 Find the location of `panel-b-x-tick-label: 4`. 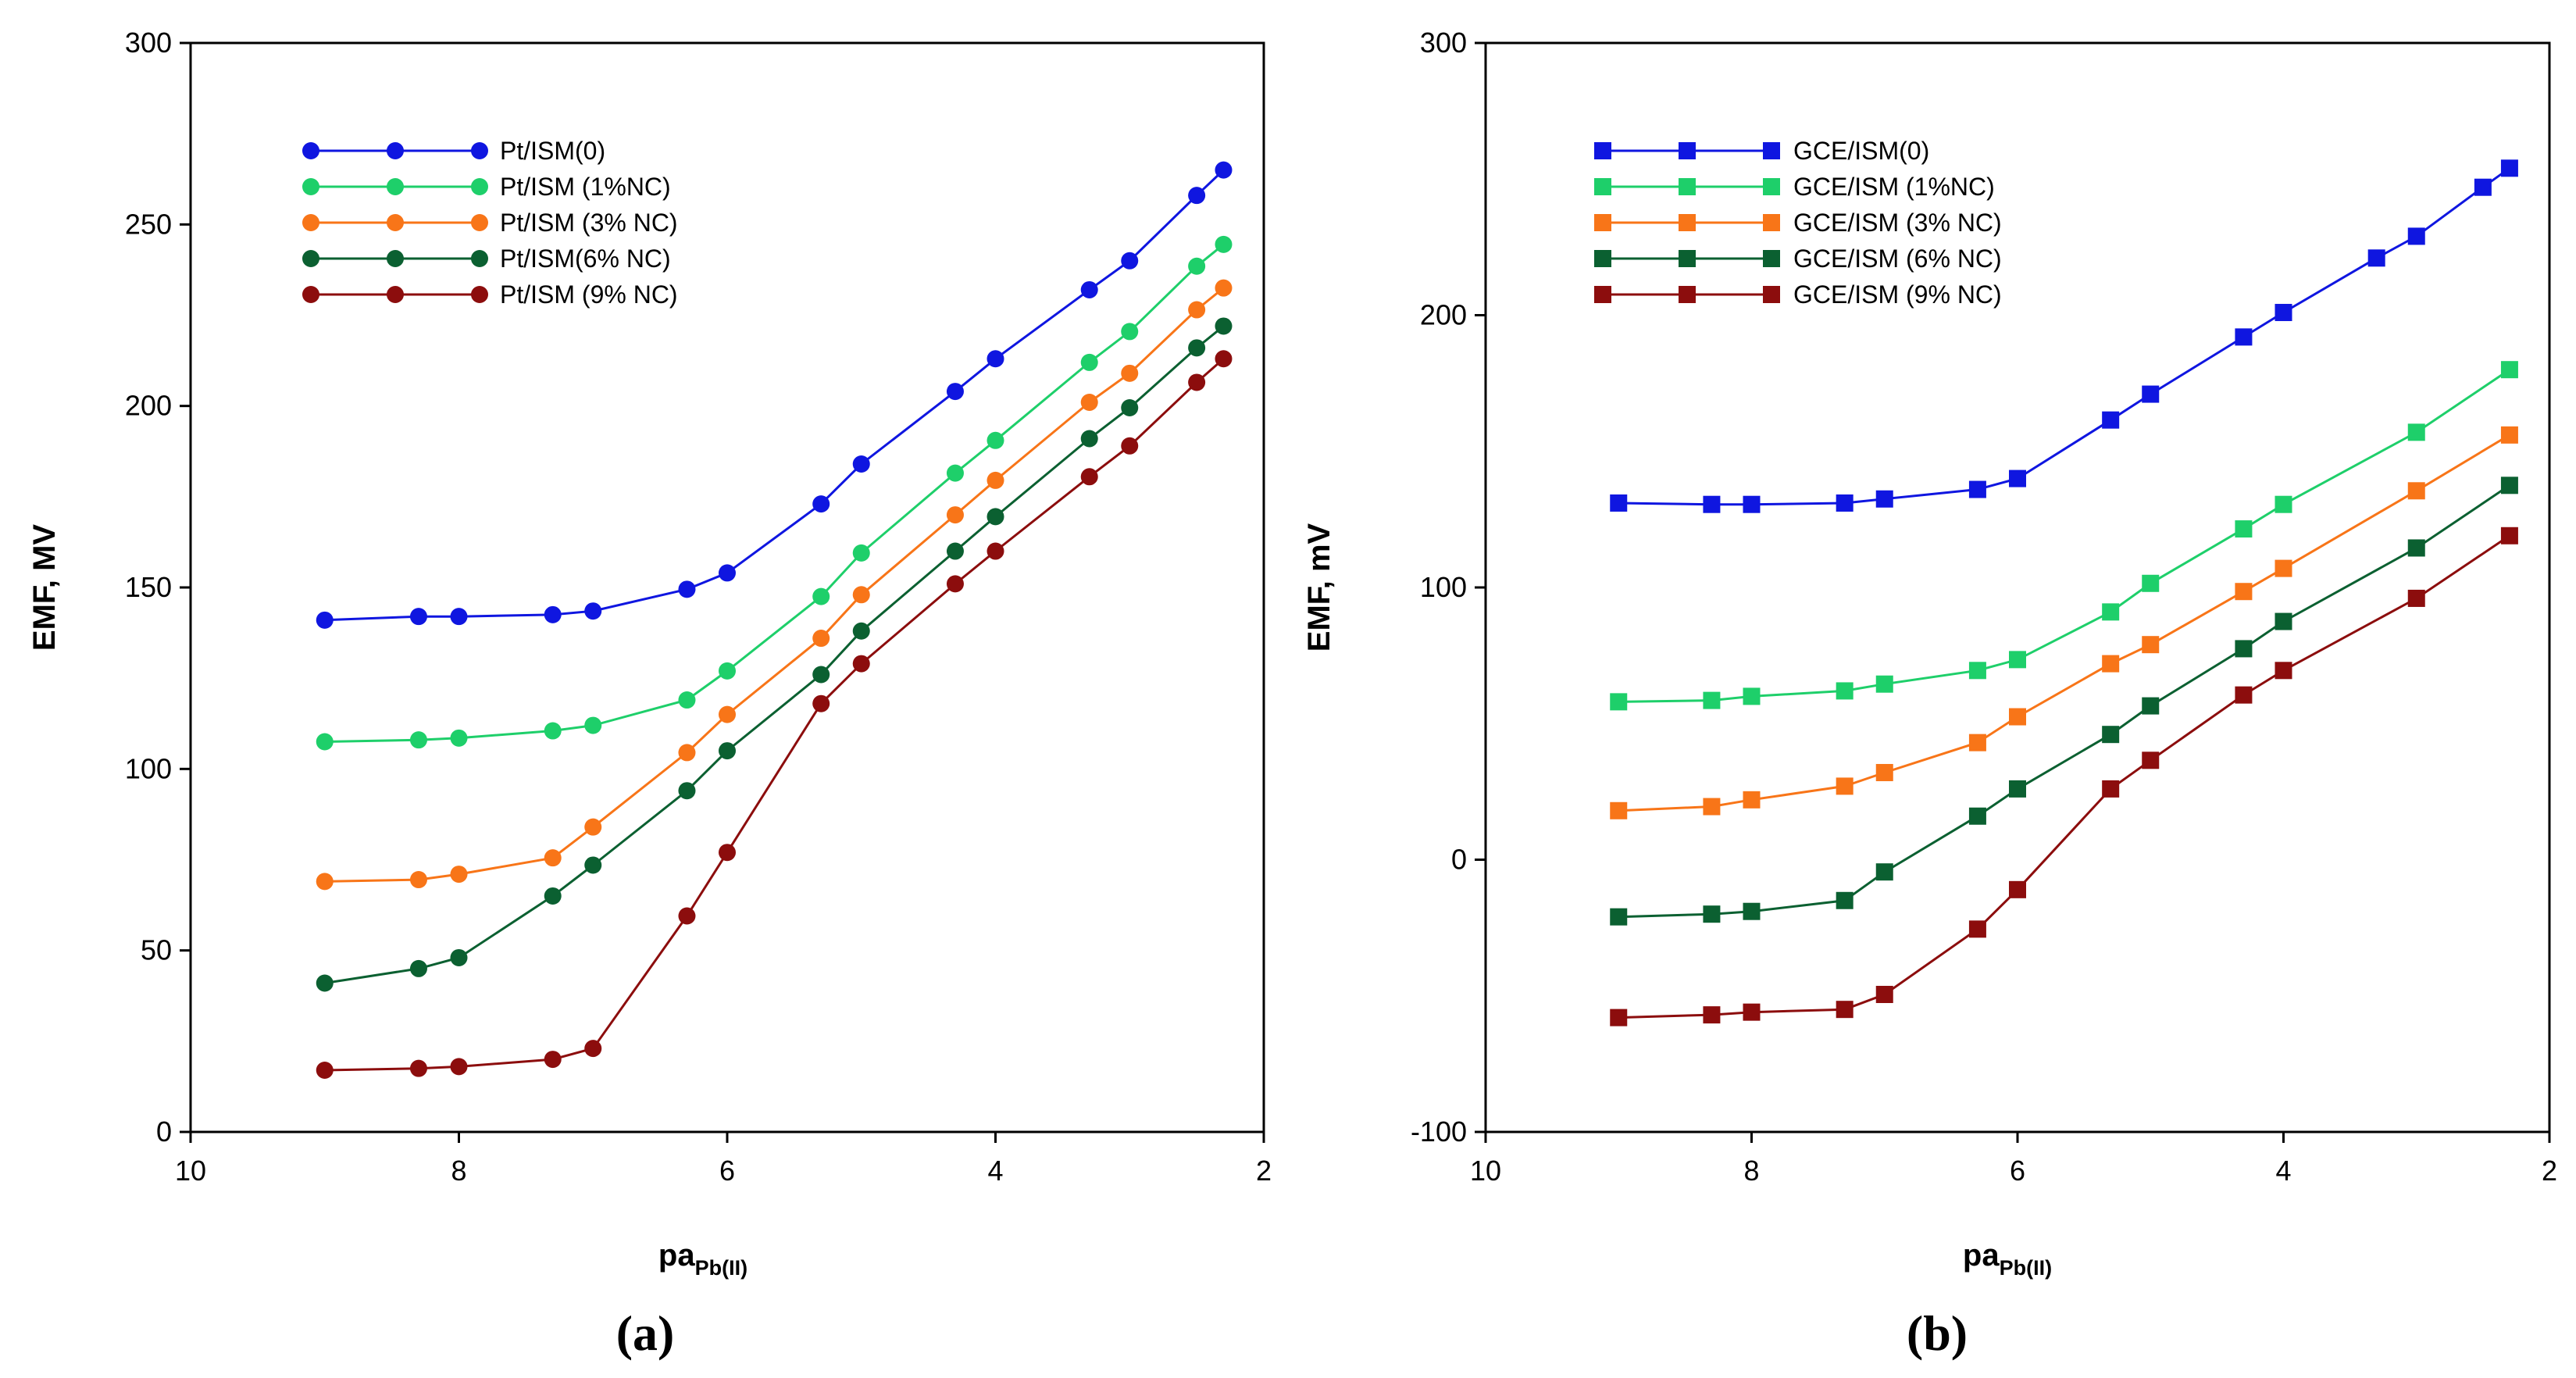

panel-b-x-tick-label: 4 is located at coordinates (2283, 1171).